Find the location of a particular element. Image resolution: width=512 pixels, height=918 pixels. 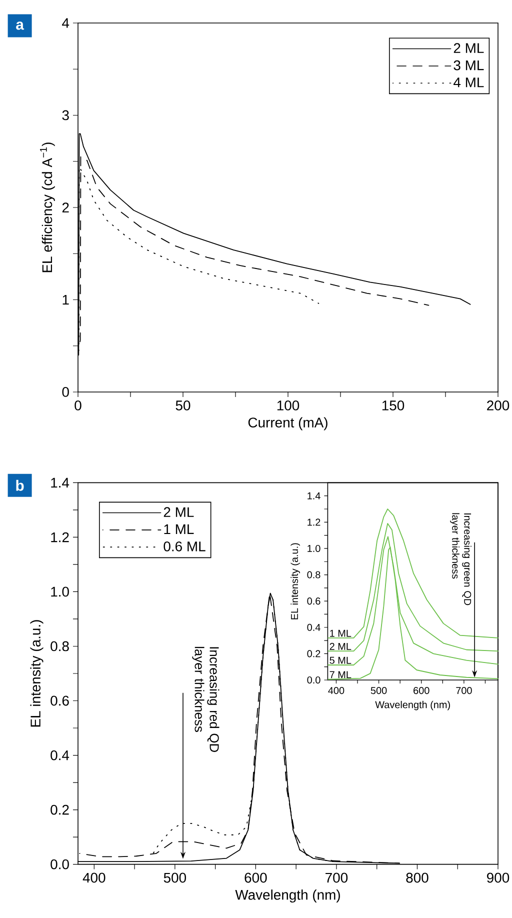

y-tick-label: 4 is located at coordinates (66, 23).